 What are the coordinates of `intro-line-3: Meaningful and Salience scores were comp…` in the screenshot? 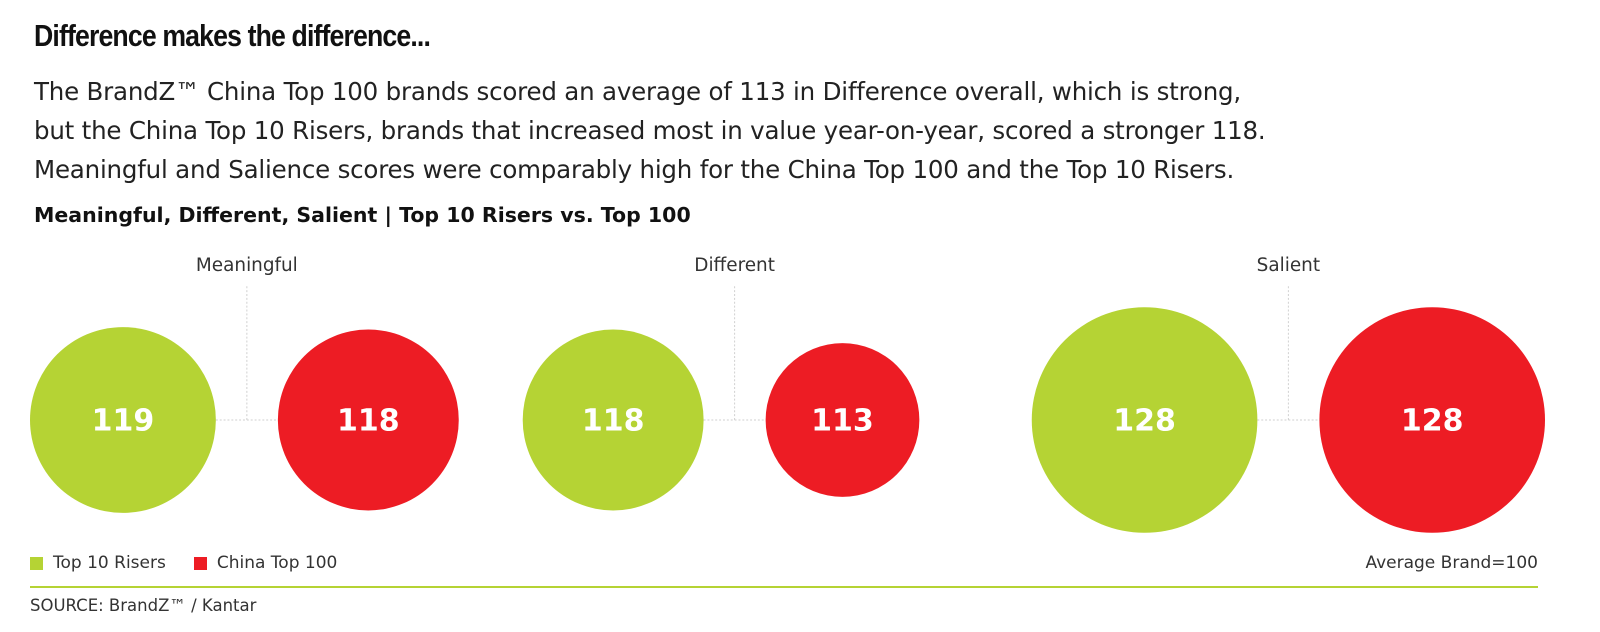 It's located at (634, 169).